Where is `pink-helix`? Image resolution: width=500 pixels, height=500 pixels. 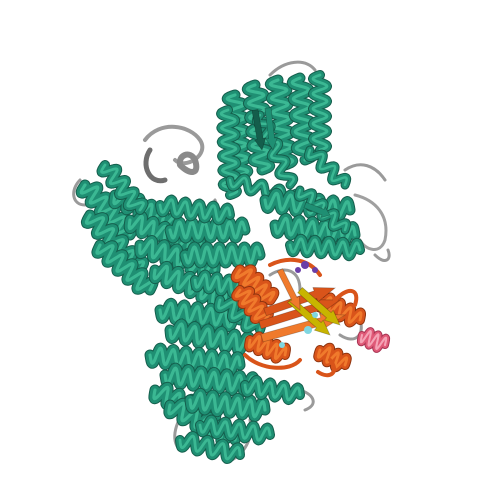 pink-helix is located at coordinates (373, 340).